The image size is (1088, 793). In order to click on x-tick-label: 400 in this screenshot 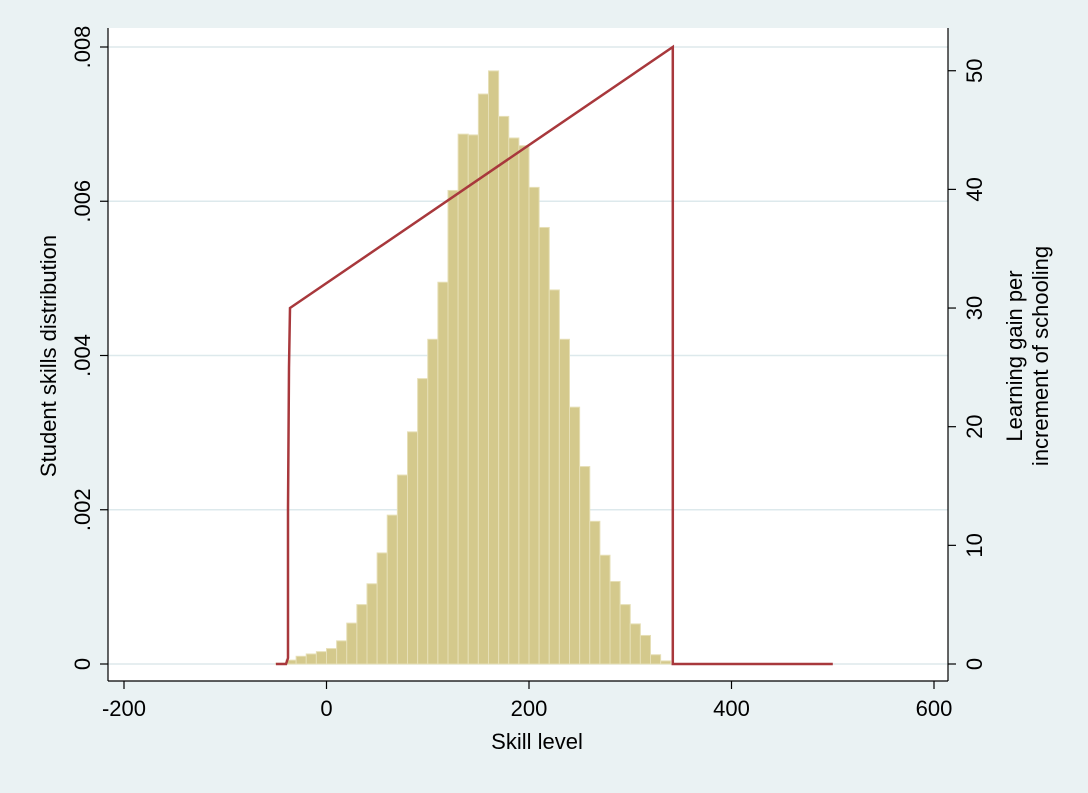, I will do `click(731, 708)`.